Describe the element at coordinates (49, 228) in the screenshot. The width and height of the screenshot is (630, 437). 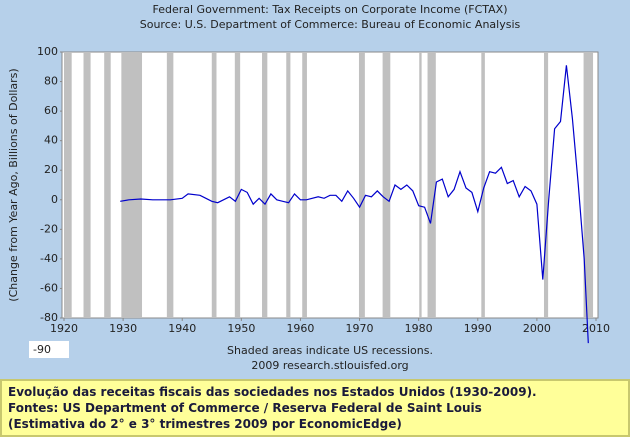
I see `y-tick-label: -20` at that location.